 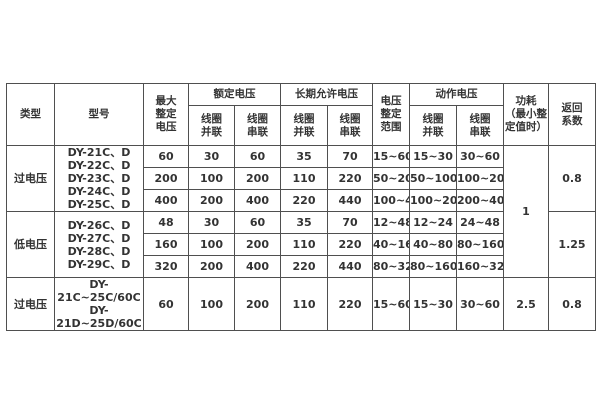 I want to click on cell-group2-return-coeff: 1.25, so click(x=572, y=244).